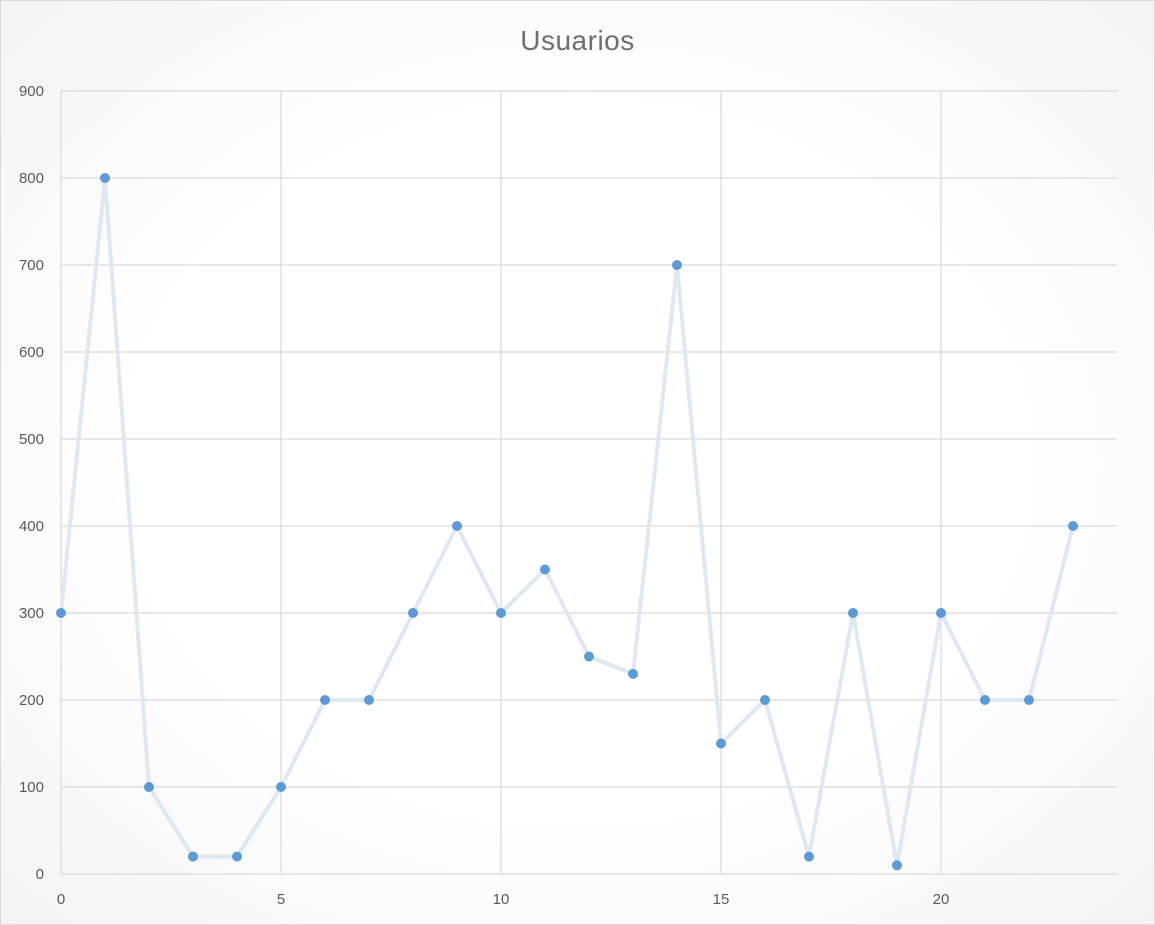  What do you see at coordinates (31, 178) in the screenshot?
I see `y-tick-label: 800` at bounding box center [31, 178].